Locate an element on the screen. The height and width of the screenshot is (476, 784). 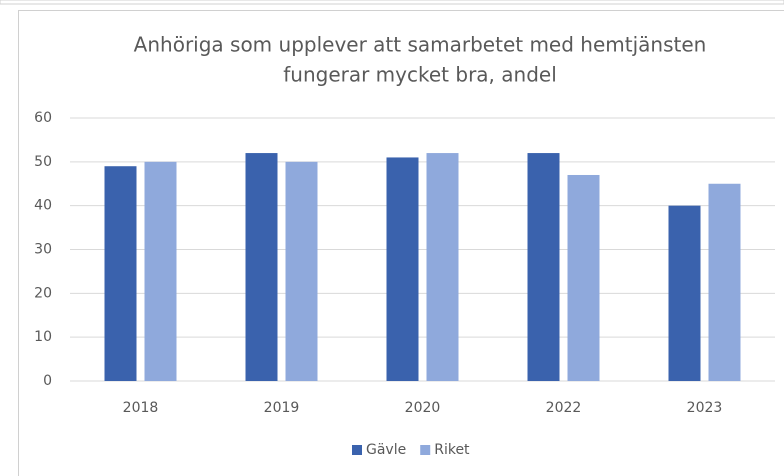
top-frame is located at coordinates (392, 2).